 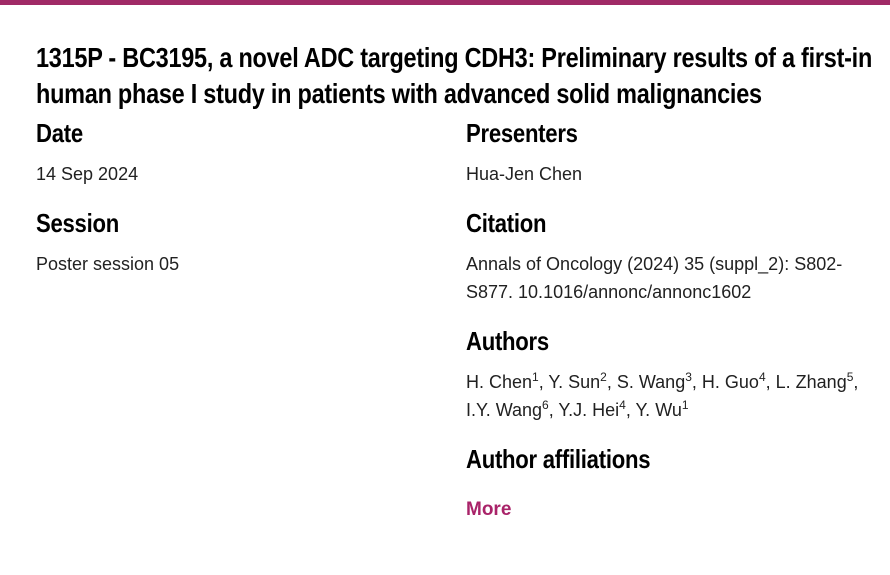 I want to click on author-affiliation-number: 5, so click(x=850, y=377).